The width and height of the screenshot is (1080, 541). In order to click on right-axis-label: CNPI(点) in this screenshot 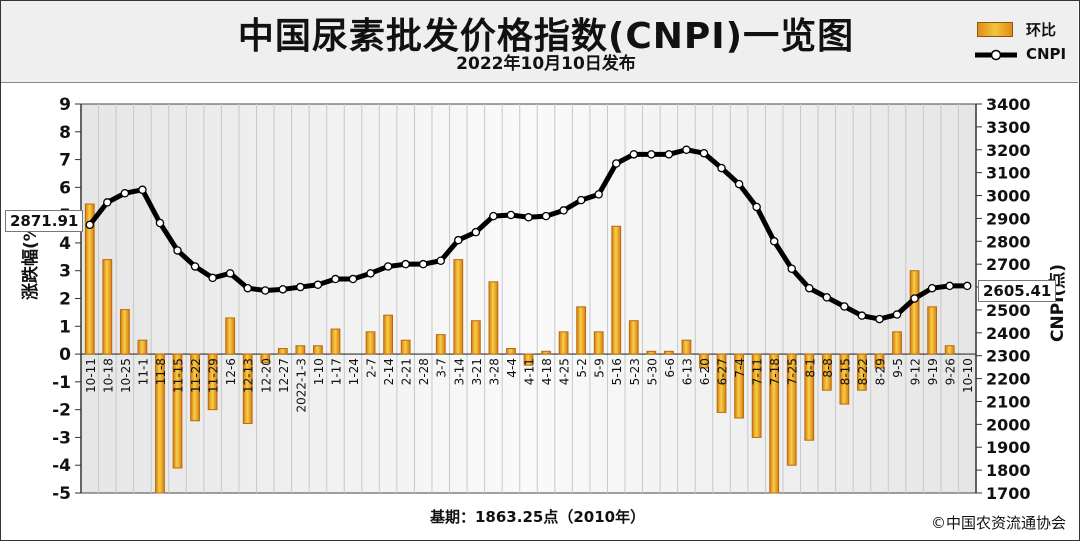, I will do `click(1058, 302)`.